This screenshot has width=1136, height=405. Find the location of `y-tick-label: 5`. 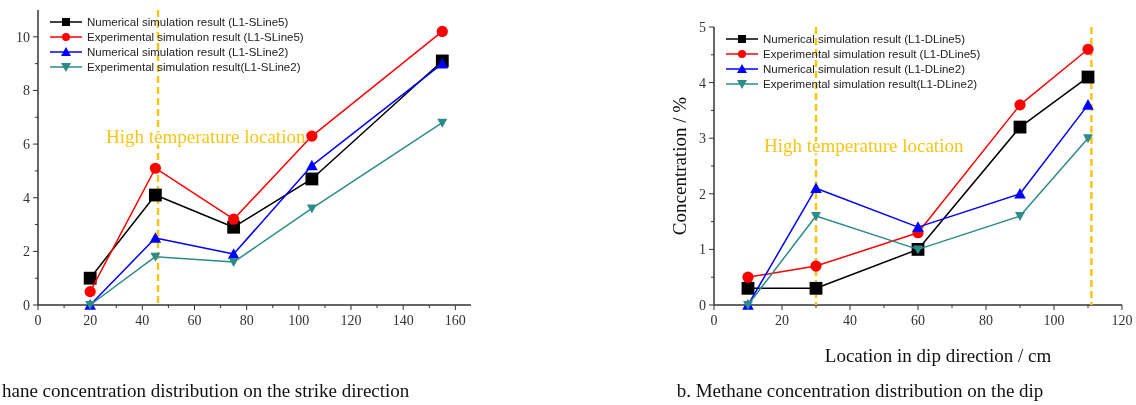

y-tick-label: 5 is located at coordinates (702, 27).